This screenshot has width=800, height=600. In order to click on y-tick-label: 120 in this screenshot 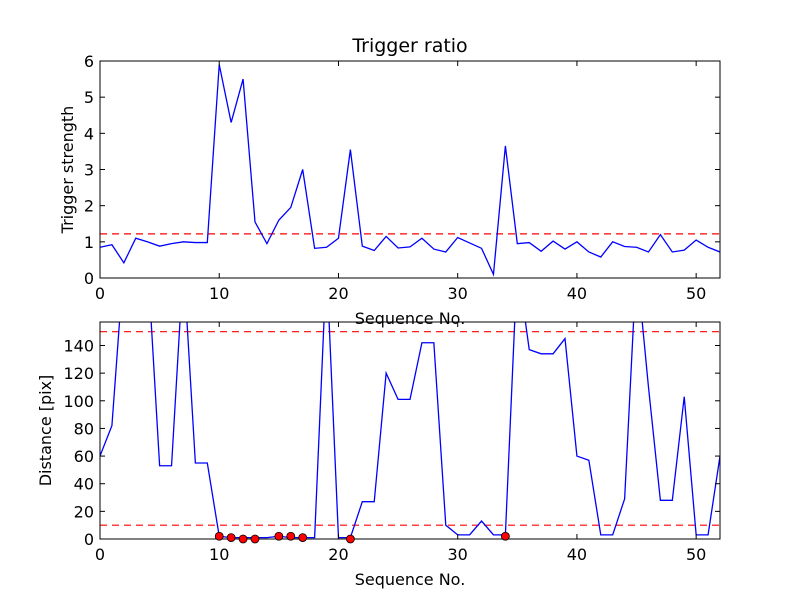, I will do `click(78, 373)`.